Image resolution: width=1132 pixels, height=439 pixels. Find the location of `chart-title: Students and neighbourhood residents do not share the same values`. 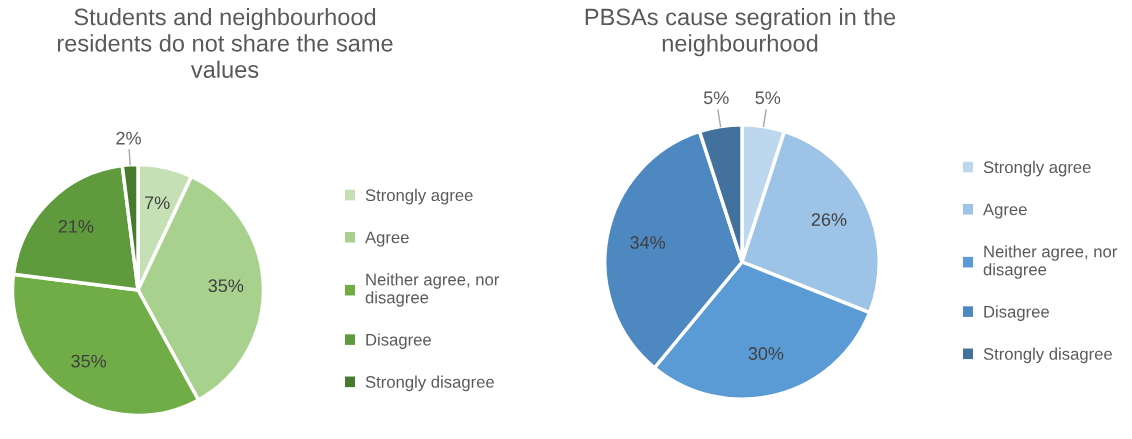

chart-title: Students and neighbourhood residents do not share the same values is located at coordinates (225, 43).